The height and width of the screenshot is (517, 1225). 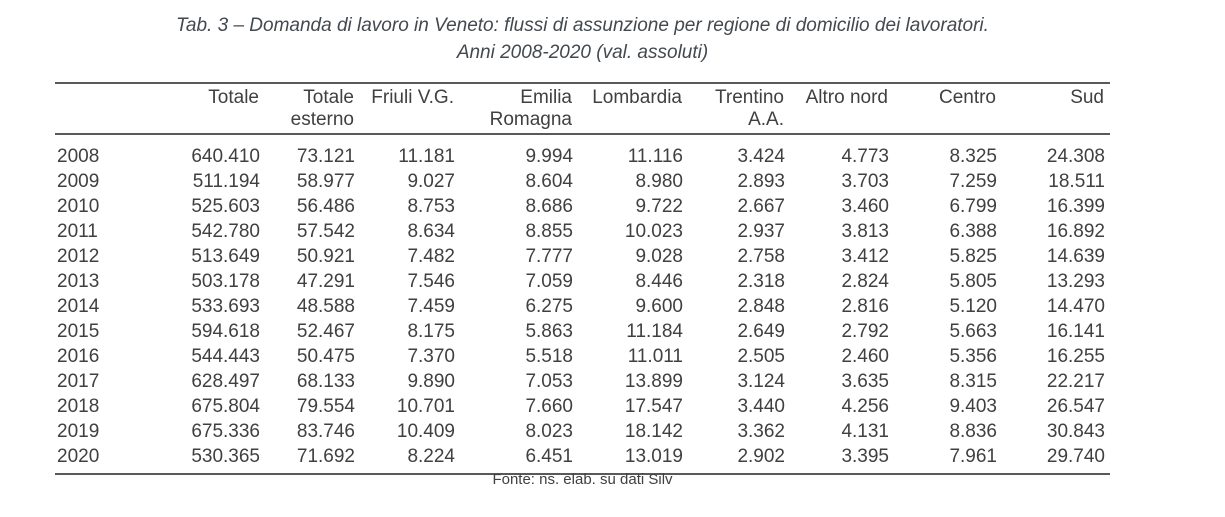 I want to click on value-cell: 7.053, so click(x=549, y=381).